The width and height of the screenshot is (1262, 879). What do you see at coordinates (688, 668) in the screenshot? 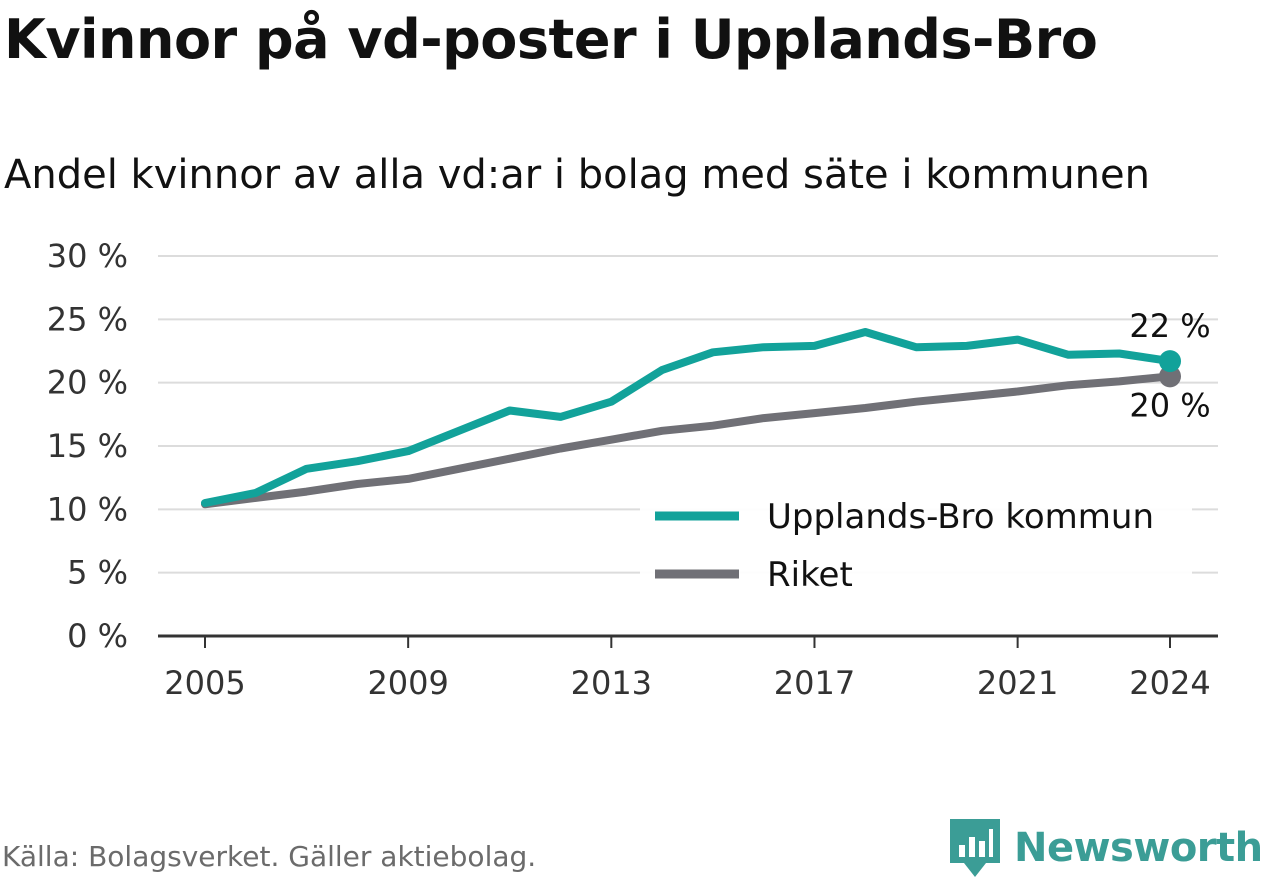
I see `x-axis: 2005 2009 2013 2017 2021 2024` at bounding box center [688, 668].